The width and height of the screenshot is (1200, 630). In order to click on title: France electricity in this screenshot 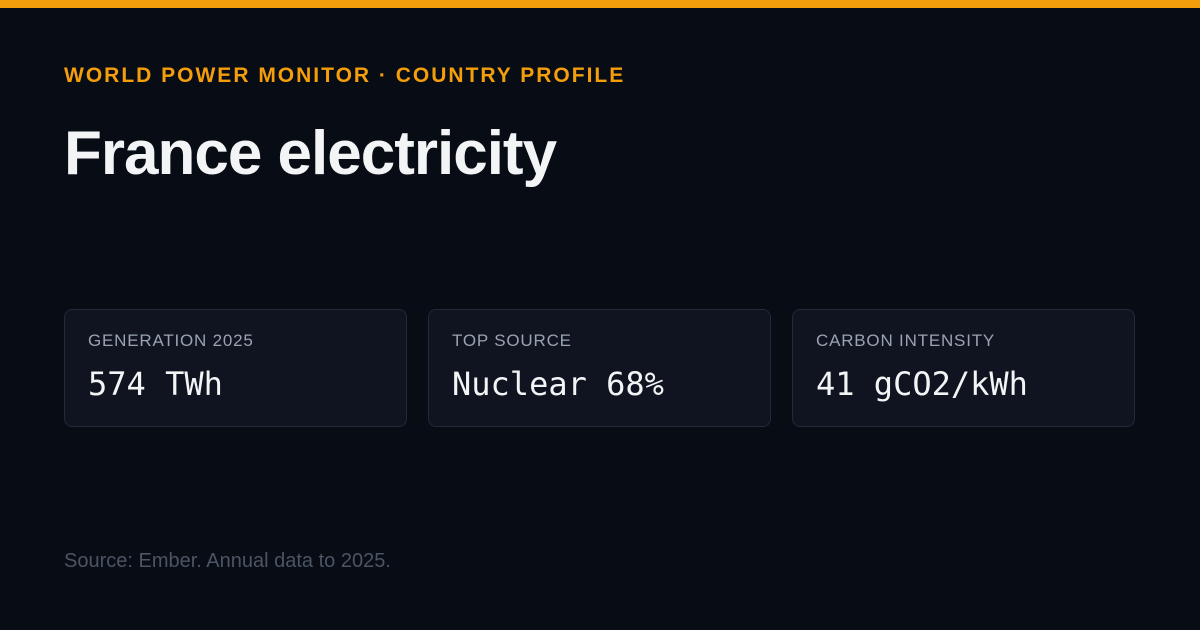, I will do `click(310, 153)`.